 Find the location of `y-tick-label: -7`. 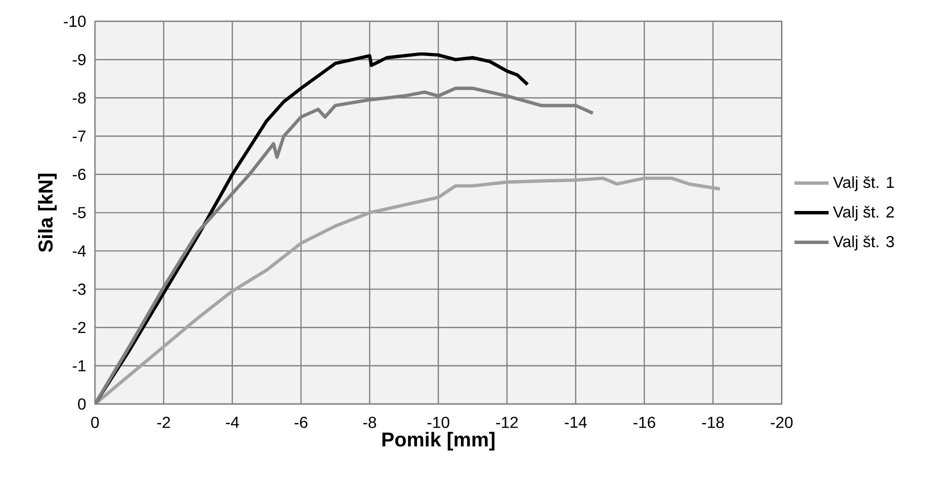

y-tick-label: -7 is located at coordinates (79, 136).